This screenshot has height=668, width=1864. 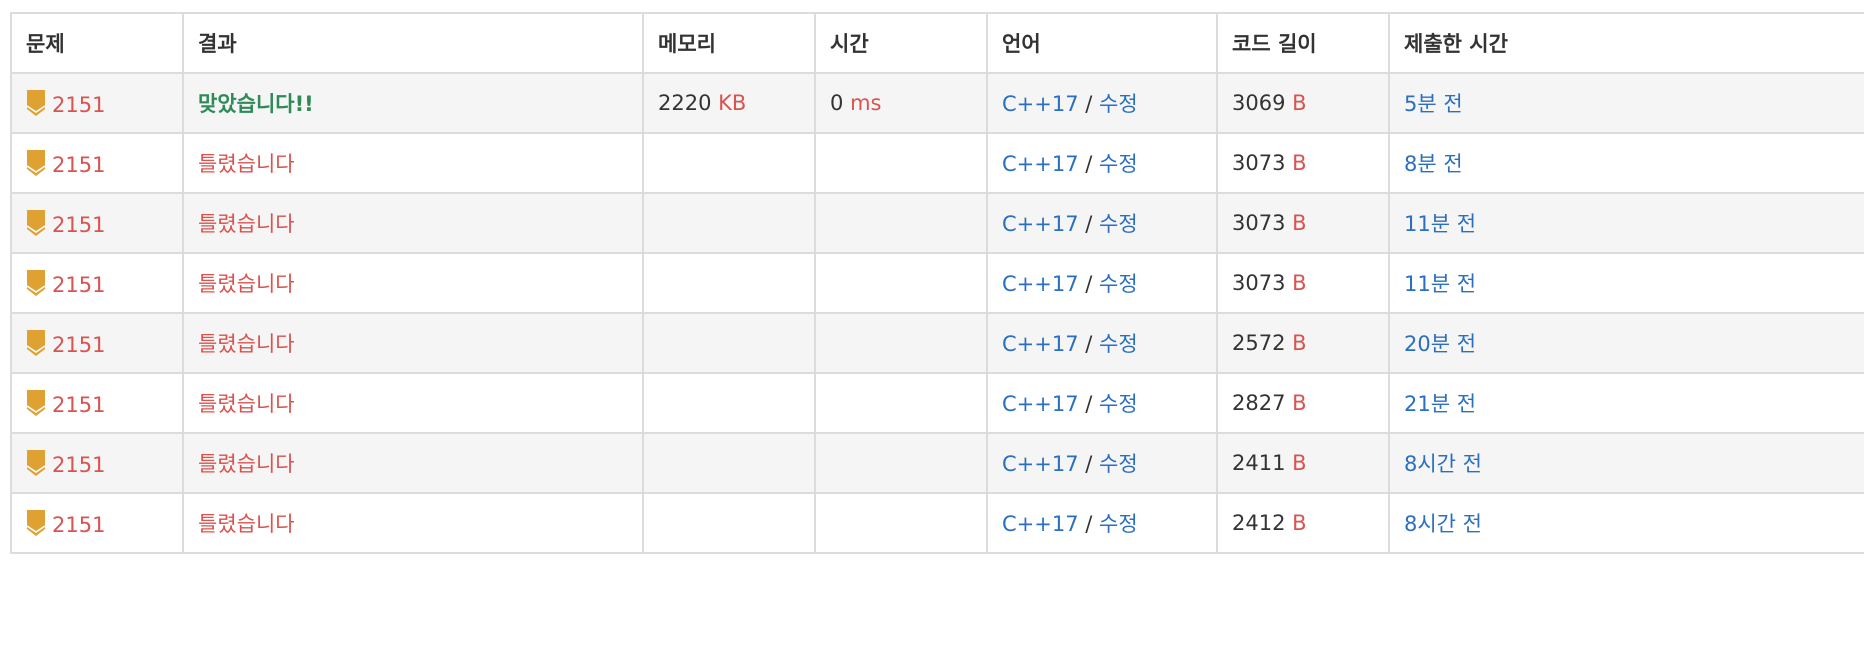 What do you see at coordinates (1259, 523) in the screenshot?
I see `code-length-value: 2412` at bounding box center [1259, 523].